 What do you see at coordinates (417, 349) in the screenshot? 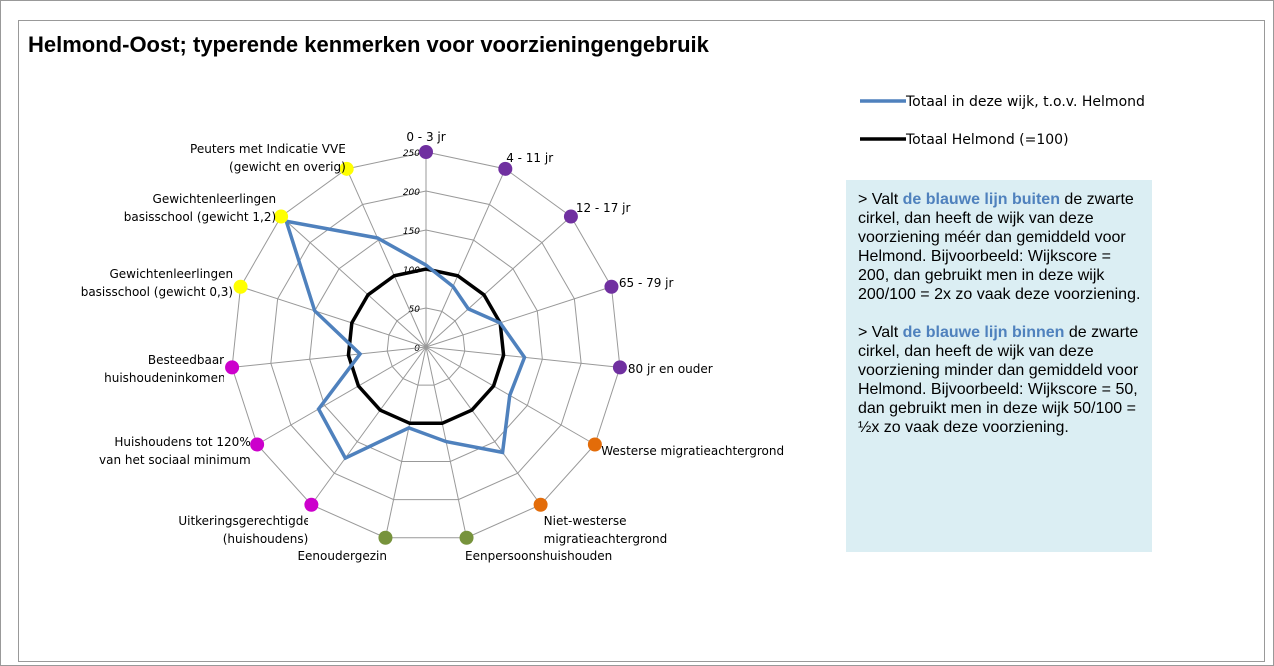
I see `r-tick-label: 0` at bounding box center [417, 349].